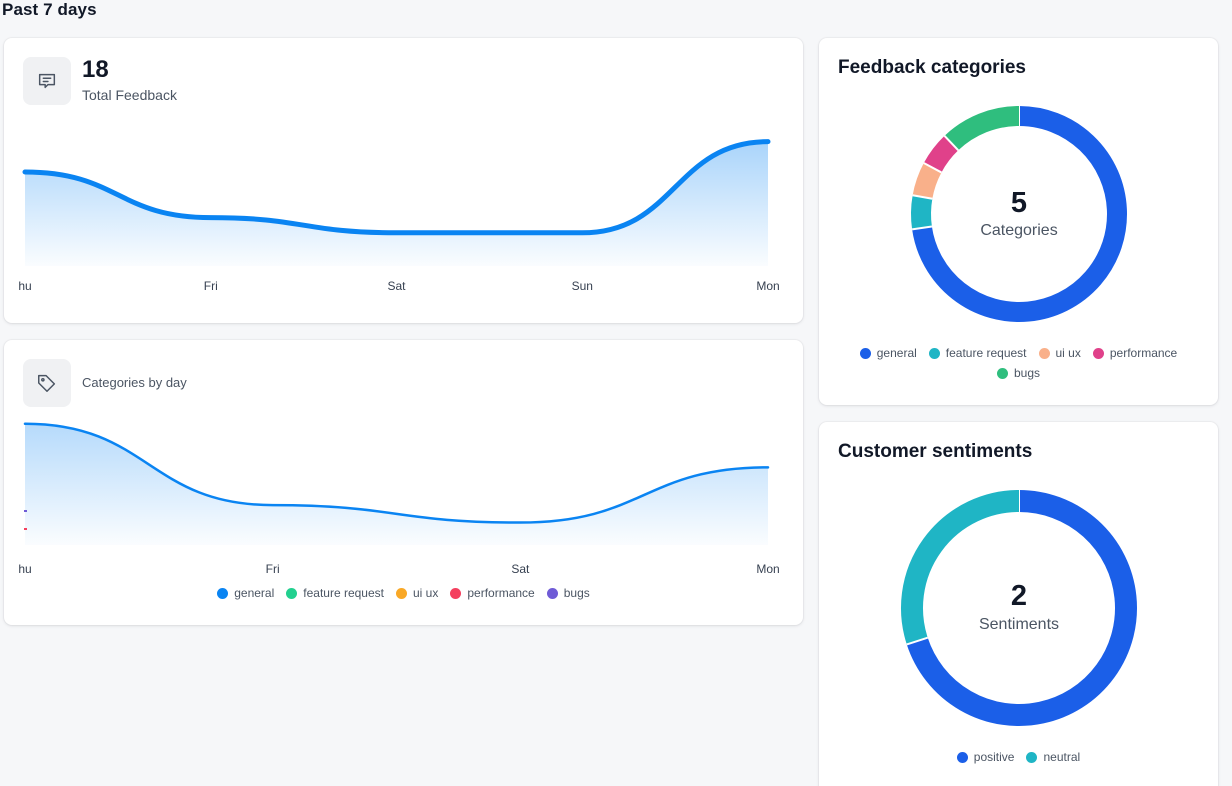 The width and height of the screenshot is (1232, 786). Describe the element at coordinates (396, 187) in the screenshot. I see `series-line-feedback` at that location.